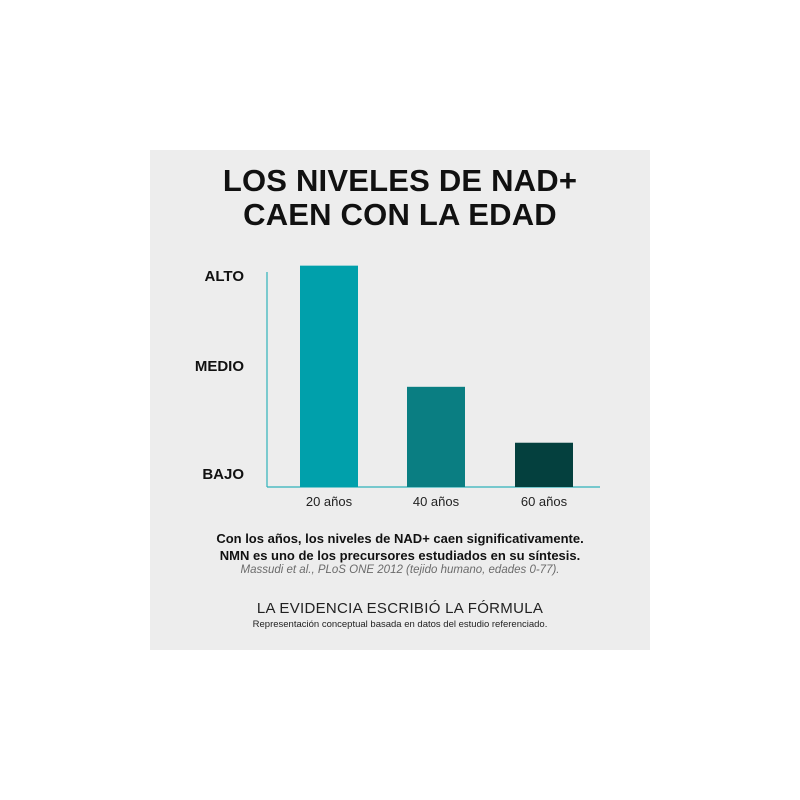  I want to click on chart-title-line-2: CAEN CON LA EDAD, so click(400, 214).